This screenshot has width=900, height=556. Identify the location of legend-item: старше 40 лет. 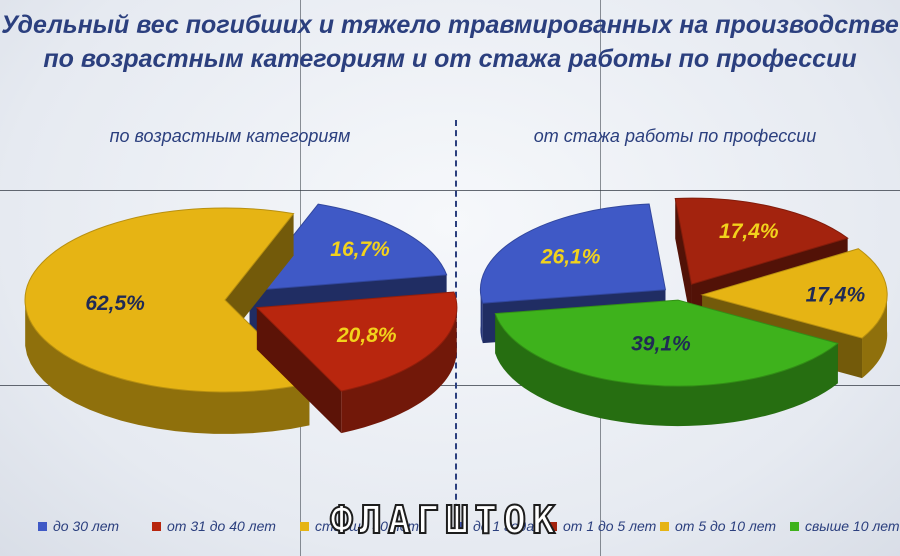
(359, 526).